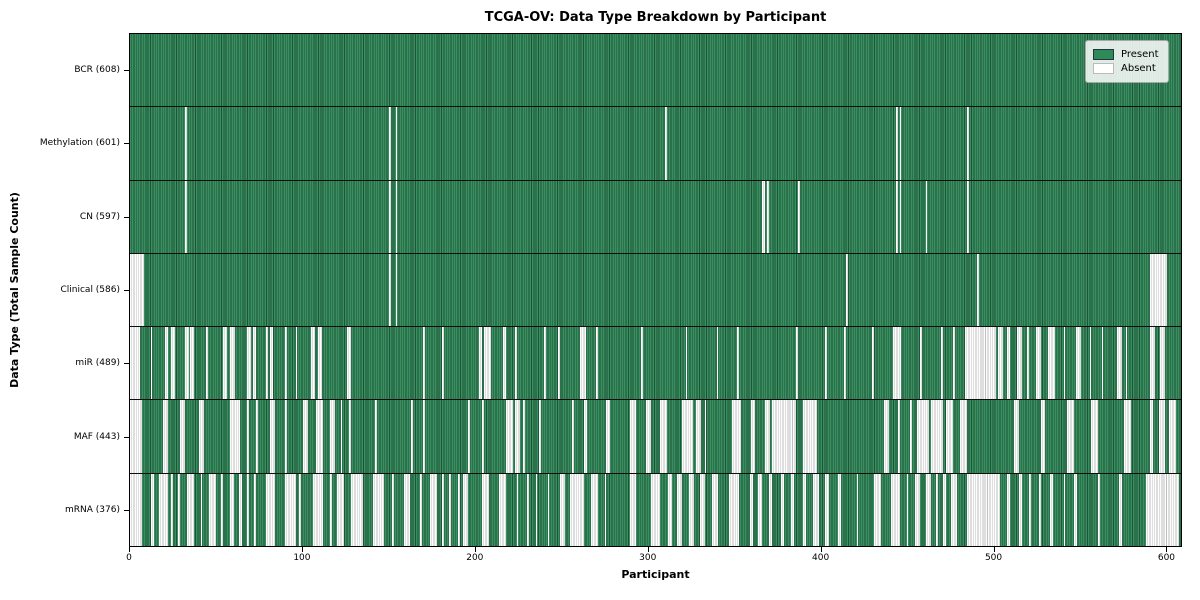 This screenshot has width=1200, height=600. Describe the element at coordinates (655, 437) in the screenshot. I see `row-MAF` at that location.